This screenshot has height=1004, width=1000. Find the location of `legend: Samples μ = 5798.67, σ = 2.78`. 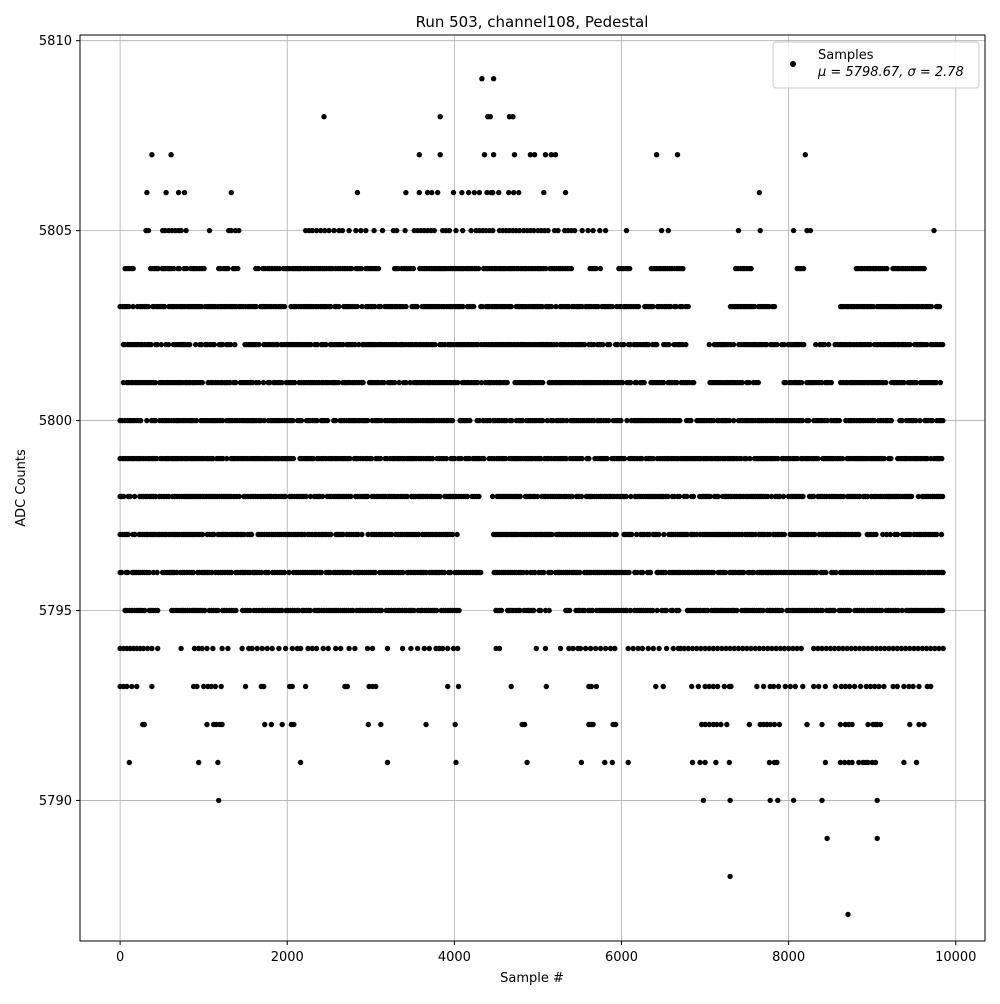

legend: Samples μ = 5798.67, σ = 2.78 is located at coordinates (876, 65).